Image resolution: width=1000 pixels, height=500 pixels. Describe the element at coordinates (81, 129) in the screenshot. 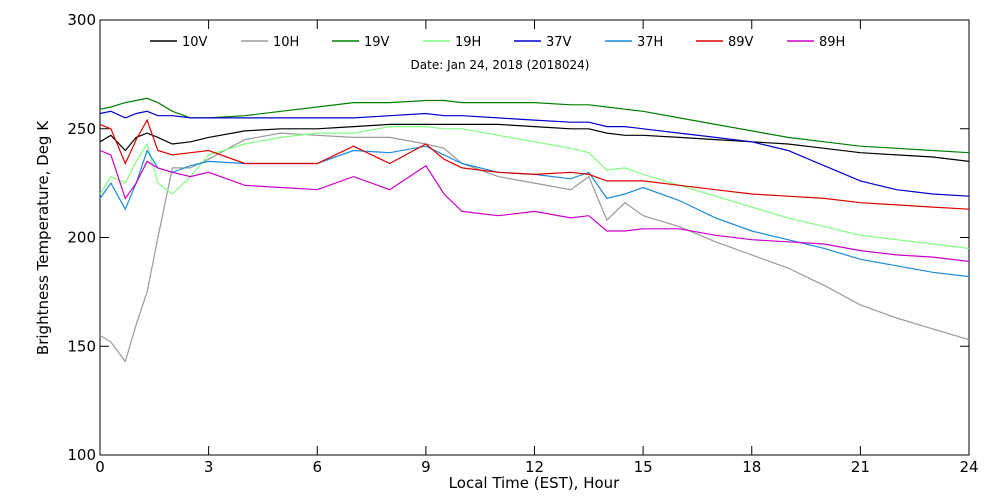

I see `y-tick-label: 250` at that location.